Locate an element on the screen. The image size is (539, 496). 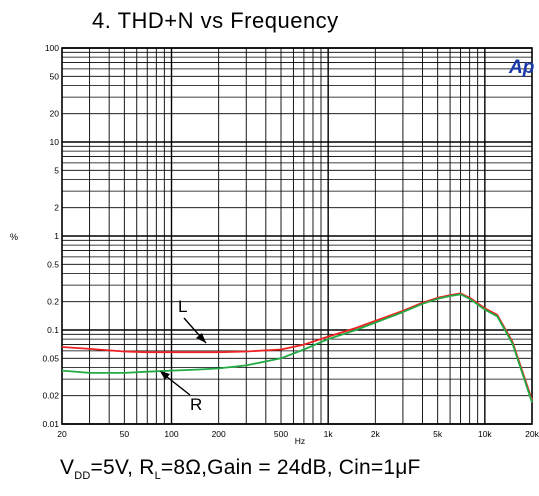
x-tick-label: 50 is located at coordinates (125, 434).